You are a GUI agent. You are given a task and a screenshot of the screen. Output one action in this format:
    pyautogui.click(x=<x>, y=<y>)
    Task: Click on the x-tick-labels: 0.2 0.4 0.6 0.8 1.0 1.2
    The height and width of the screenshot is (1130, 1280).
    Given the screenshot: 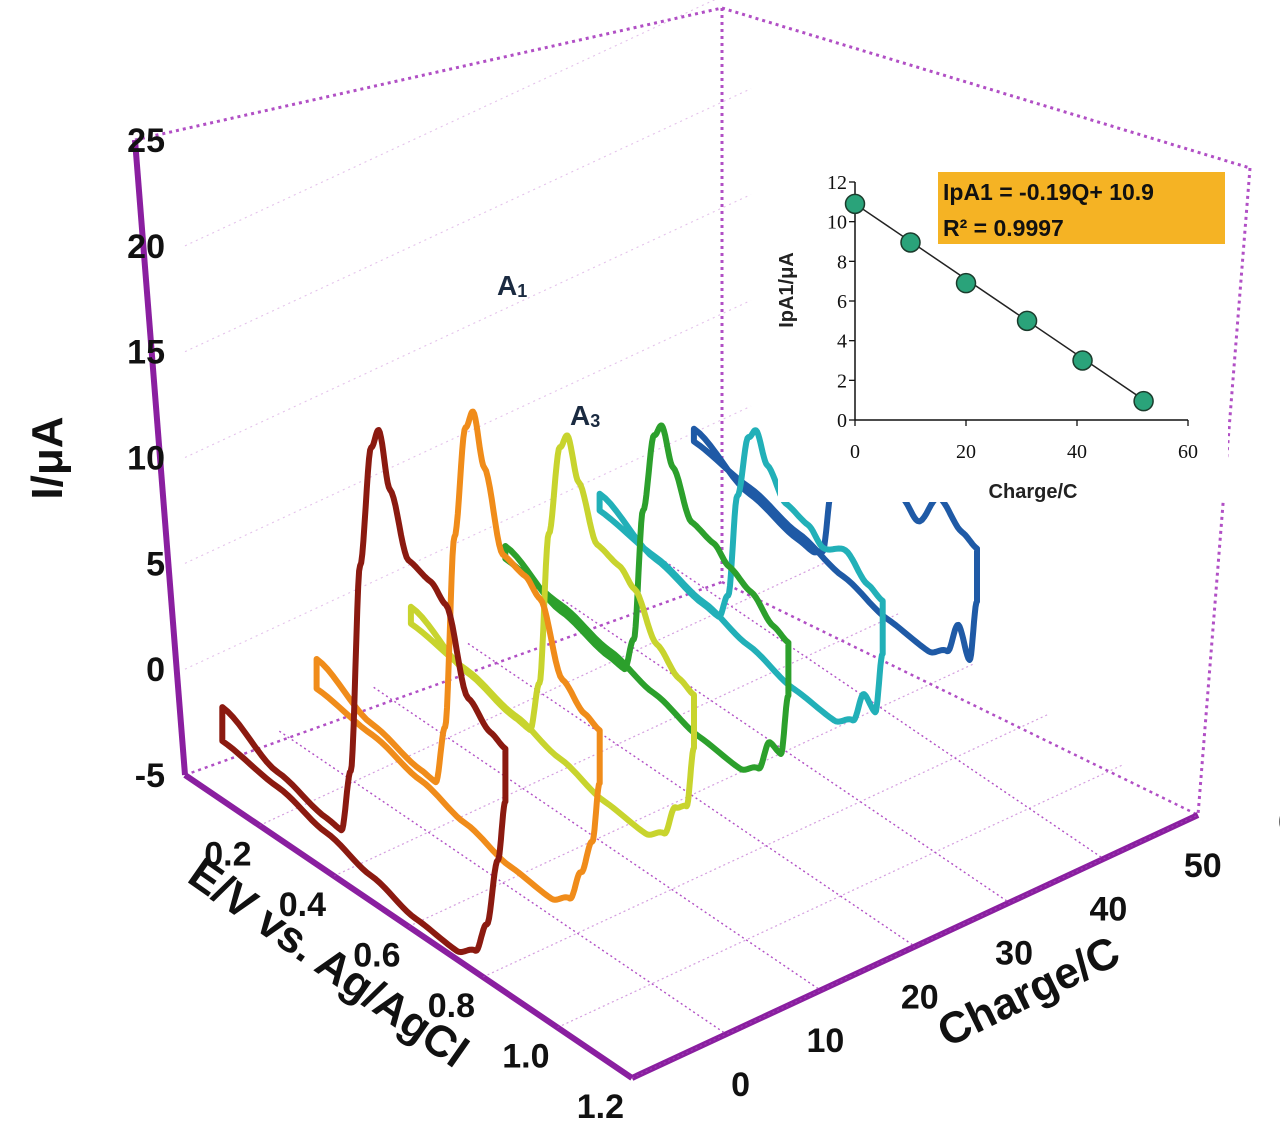 What is the action you would take?
    pyautogui.click(x=414, y=981)
    